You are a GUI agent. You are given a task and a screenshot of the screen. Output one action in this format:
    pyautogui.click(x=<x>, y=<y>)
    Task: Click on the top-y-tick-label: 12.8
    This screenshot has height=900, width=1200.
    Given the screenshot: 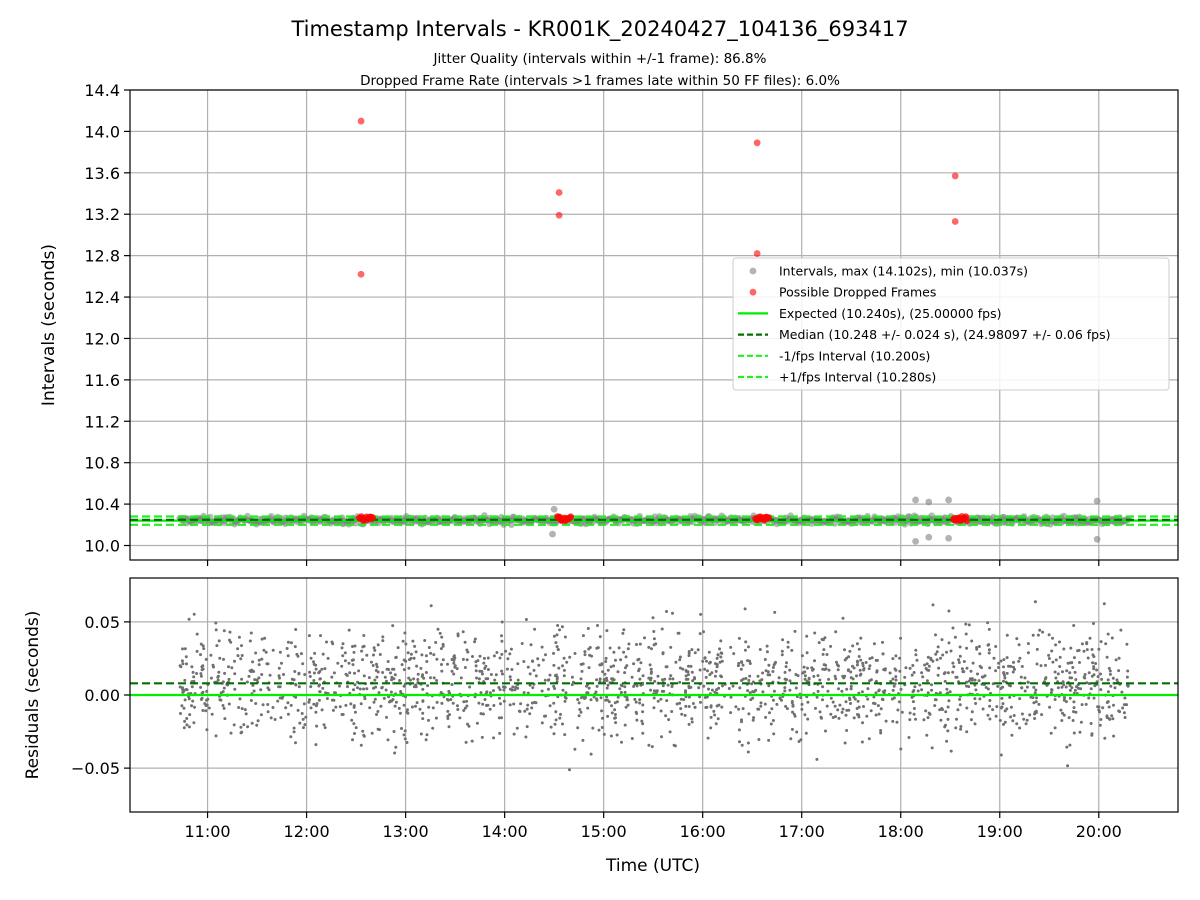 What is the action you would take?
    pyautogui.click(x=102, y=256)
    